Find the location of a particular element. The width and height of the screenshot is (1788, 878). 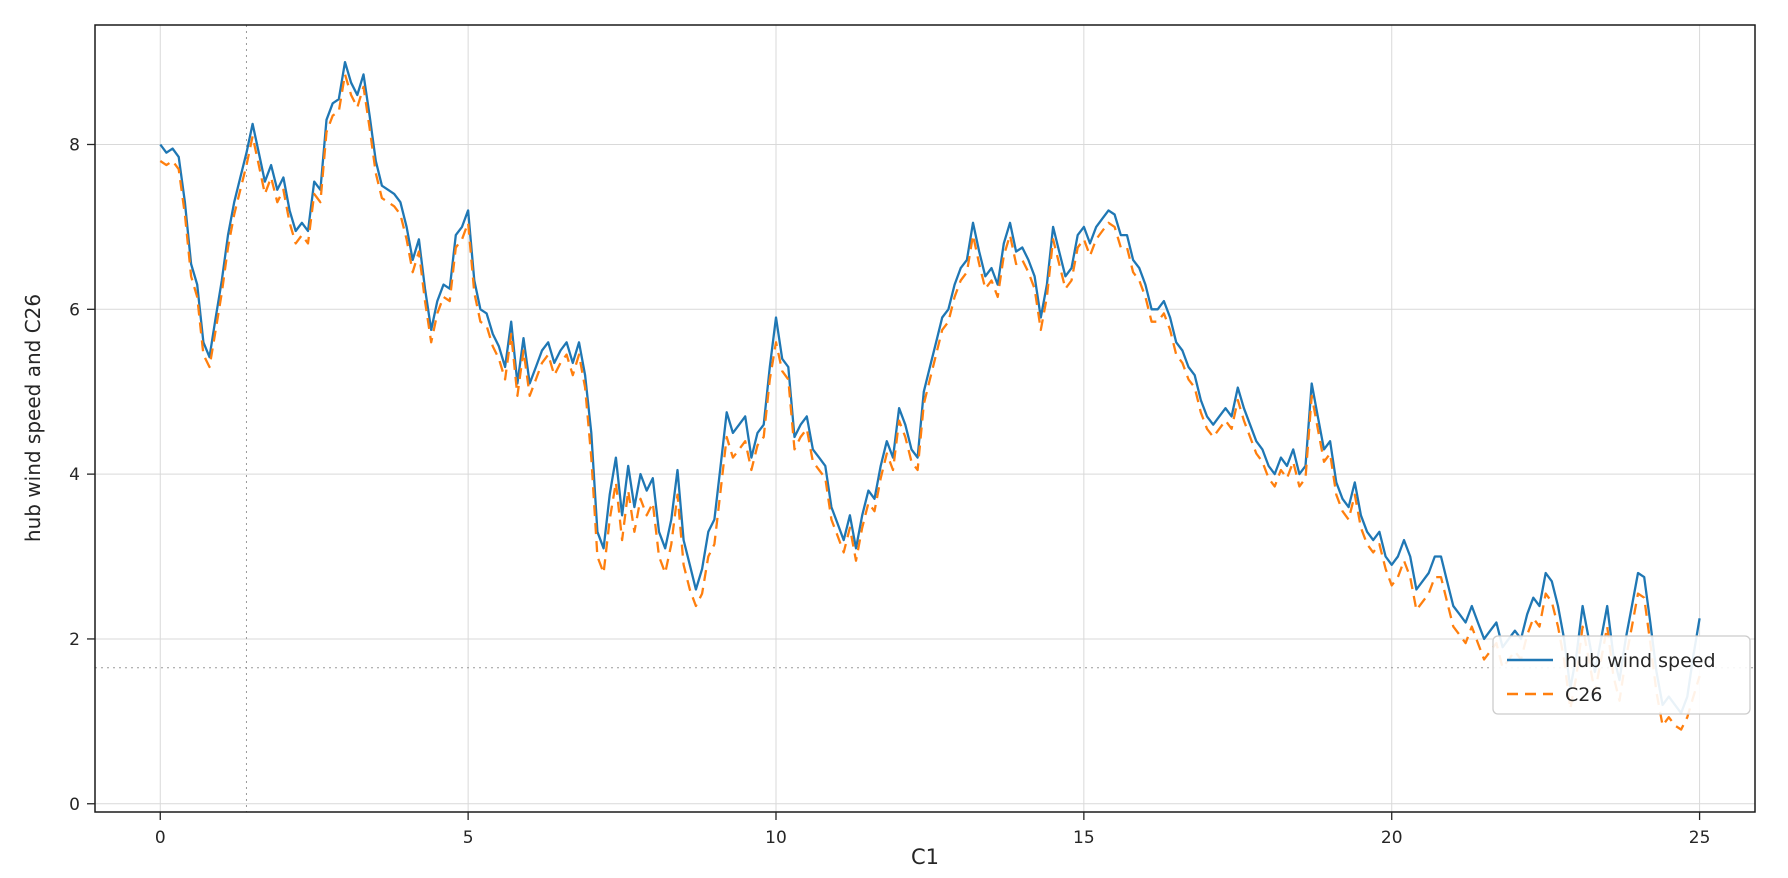

y-tick-label: 6 is located at coordinates (74, 310).